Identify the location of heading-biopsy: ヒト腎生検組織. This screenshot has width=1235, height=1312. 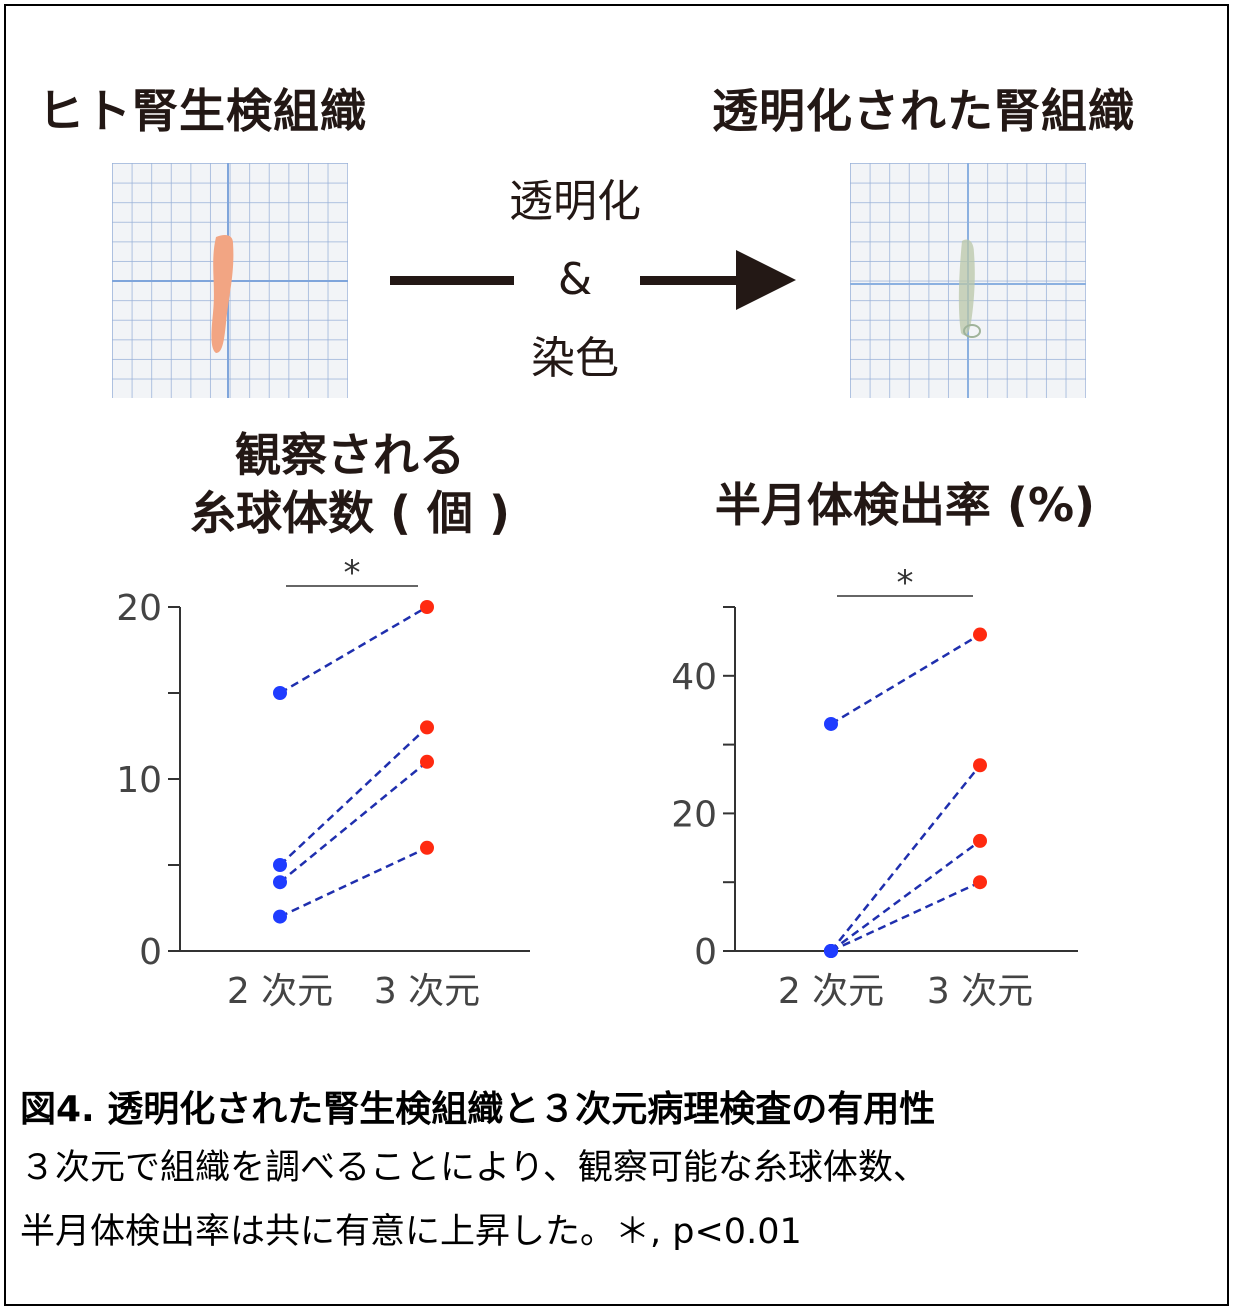
(202, 111).